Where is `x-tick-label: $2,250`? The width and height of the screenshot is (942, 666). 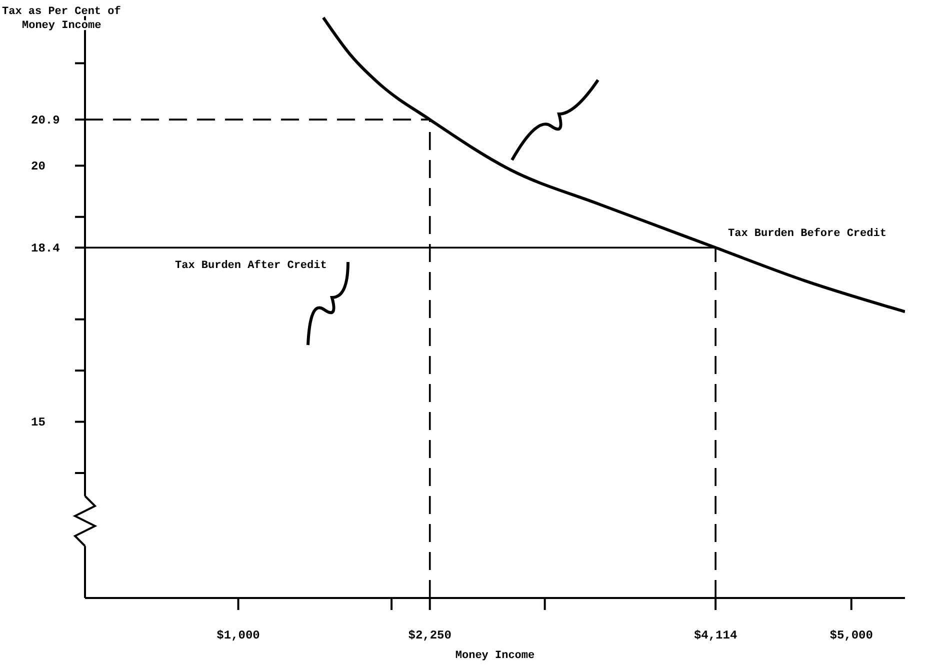
x-tick-label: $2,250 is located at coordinates (430, 635).